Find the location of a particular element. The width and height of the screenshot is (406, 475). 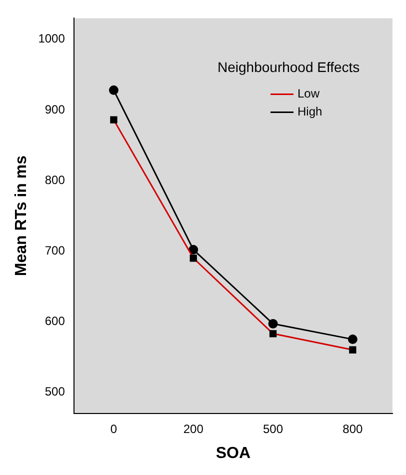

y-axis-title: Mean RTs in ms is located at coordinates (21, 215).